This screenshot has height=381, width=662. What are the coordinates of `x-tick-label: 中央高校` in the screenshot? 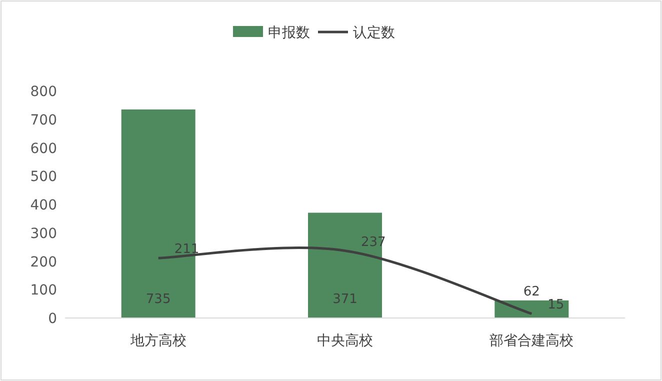 It's located at (345, 341).